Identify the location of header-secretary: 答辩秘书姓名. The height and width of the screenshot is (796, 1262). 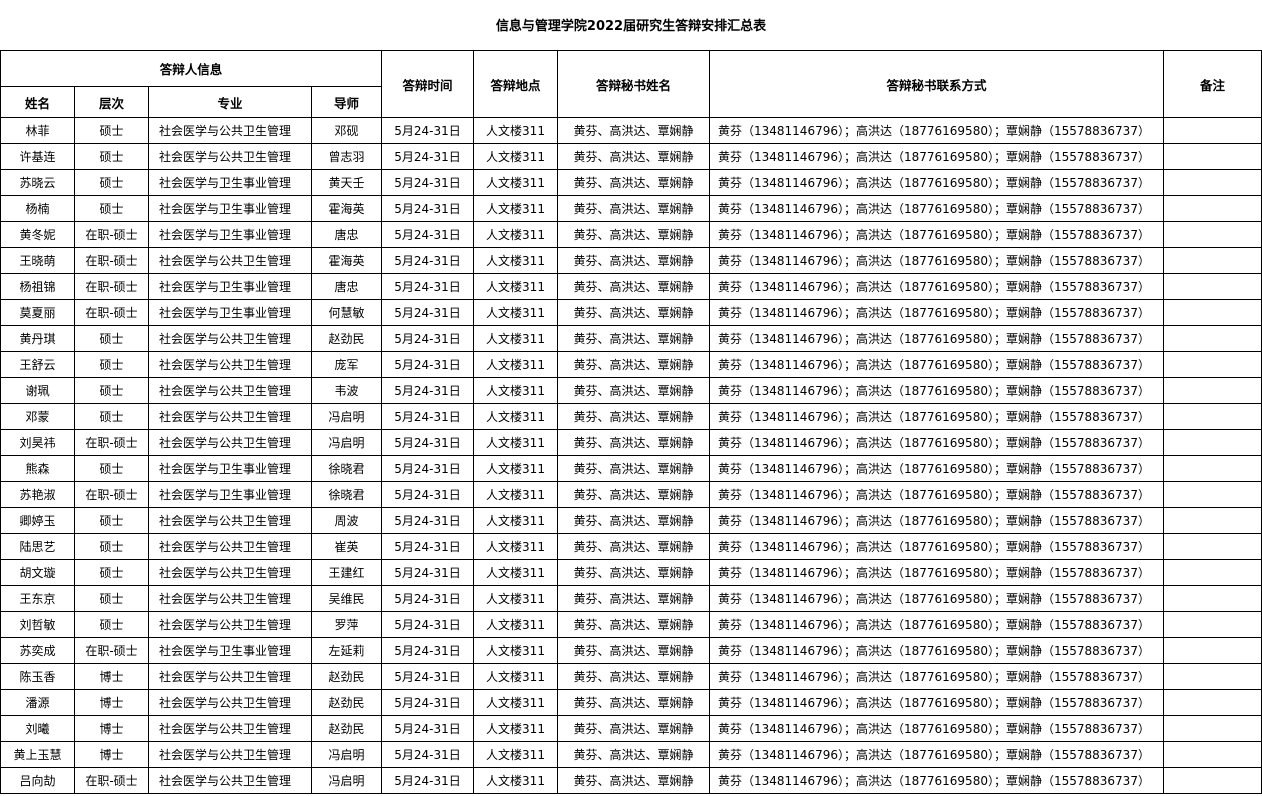
(633, 84).